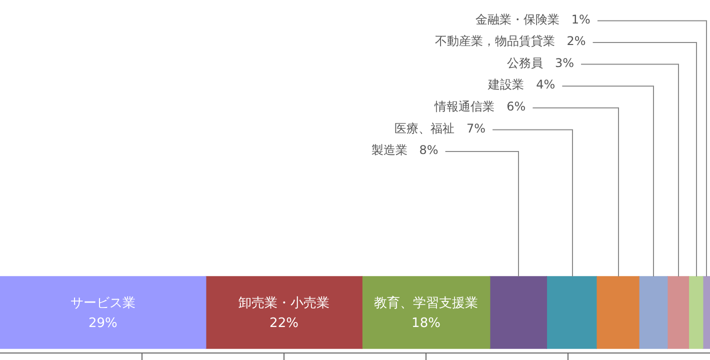 The height and width of the screenshot is (360, 710). What do you see at coordinates (540, 63) in the screenshot?
I see `text: 公務員 3%` at bounding box center [540, 63].